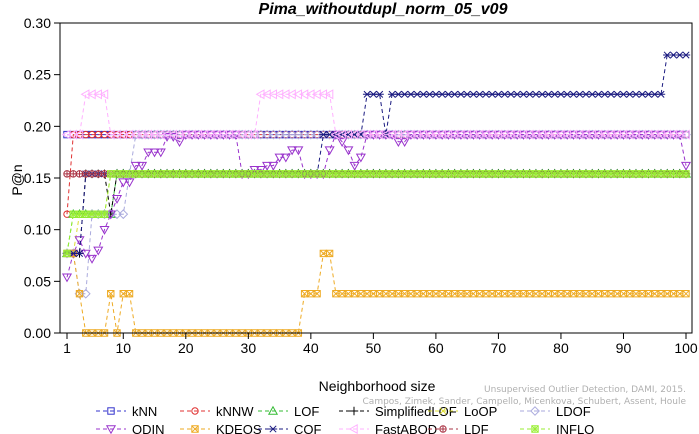  I want to click on legend-label: LDF, so click(476, 428).